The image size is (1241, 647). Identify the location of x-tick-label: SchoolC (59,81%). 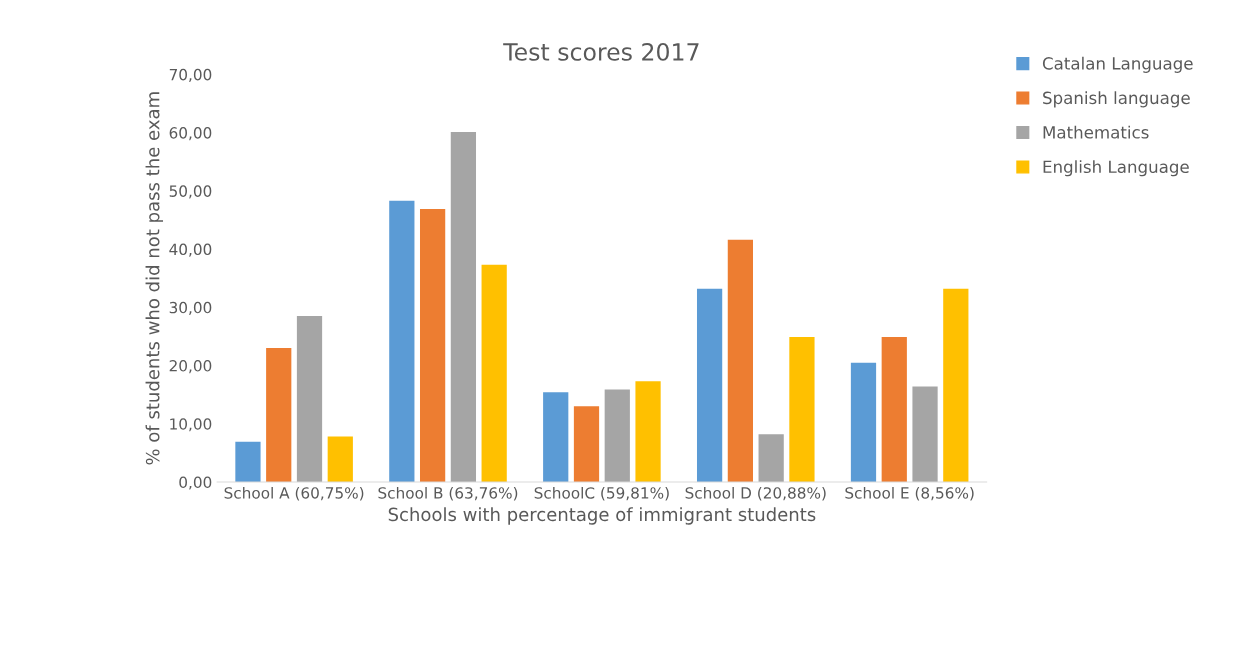
(601, 493).